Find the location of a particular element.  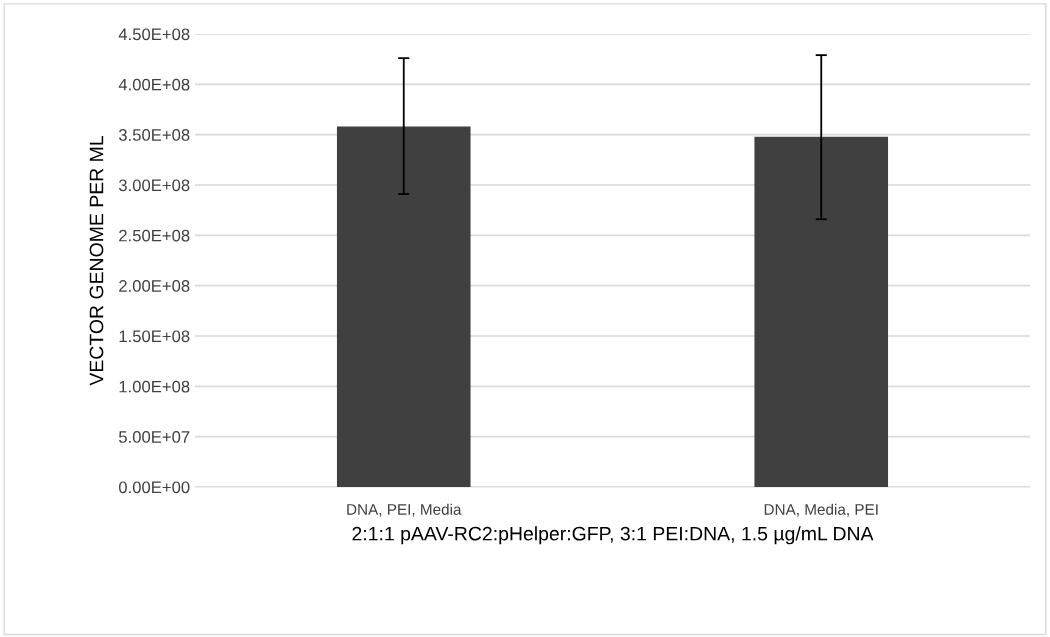

x-tick-label: DNA, Media, PEI is located at coordinates (821, 510).